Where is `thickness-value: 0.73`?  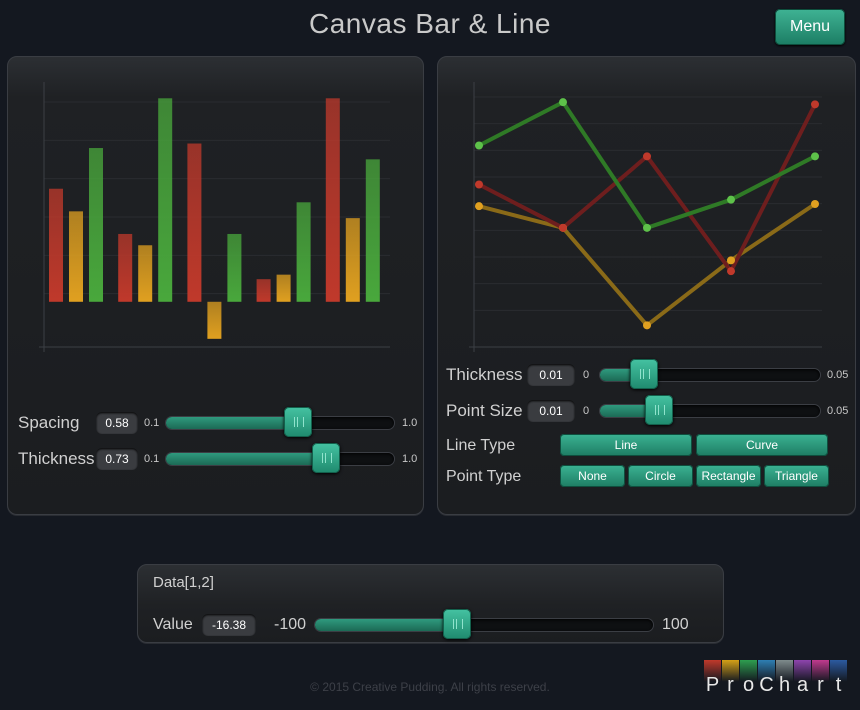 thickness-value: 0.73 is located at coordinates (117, 459).